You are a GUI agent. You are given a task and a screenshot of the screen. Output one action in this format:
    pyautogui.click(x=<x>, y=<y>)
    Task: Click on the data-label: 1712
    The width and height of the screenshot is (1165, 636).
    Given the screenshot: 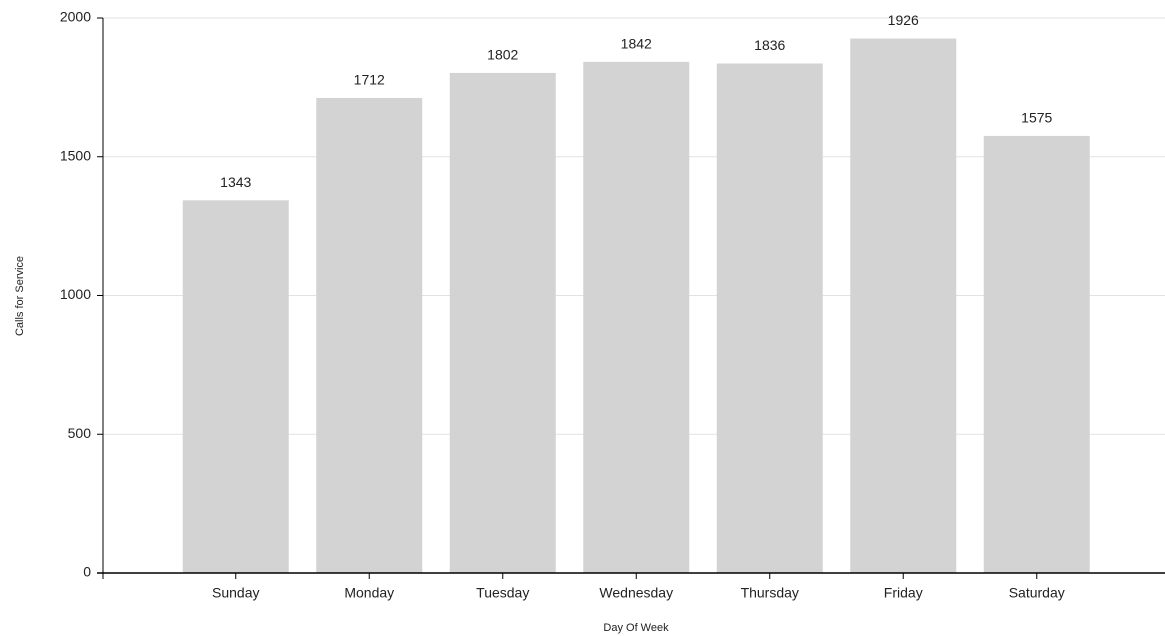 What is the action you would take?
    pyautogui.click(x=369, y=80)
    